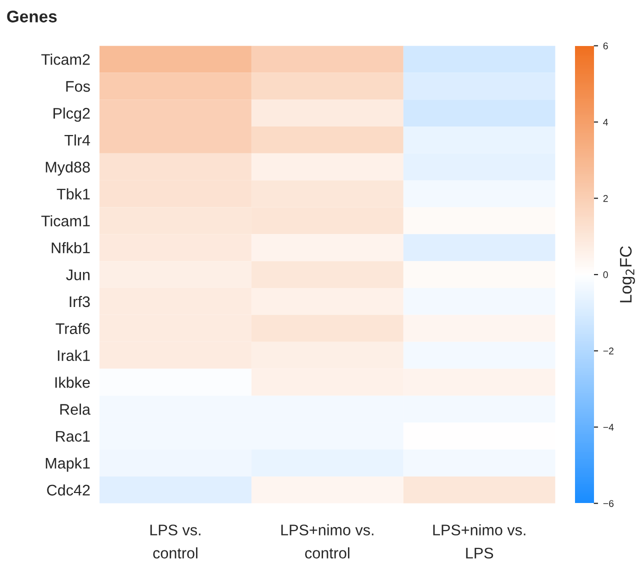  I want to click on y-axis-title: Genes, so click(32, 16).